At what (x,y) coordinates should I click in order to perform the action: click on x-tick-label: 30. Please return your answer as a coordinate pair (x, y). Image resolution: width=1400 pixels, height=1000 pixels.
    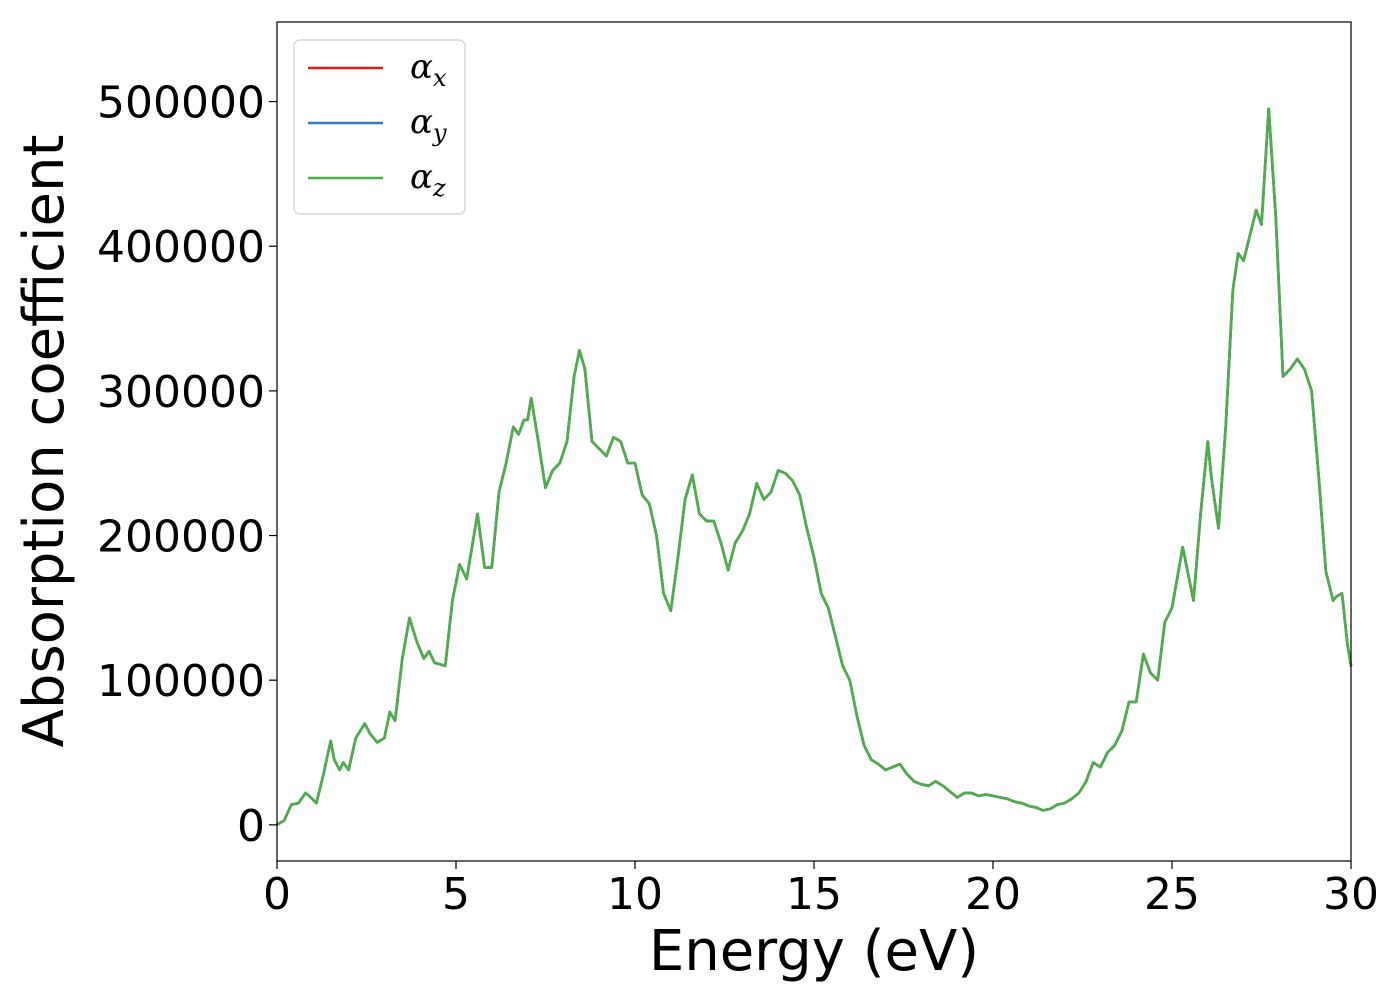
    Looking at the image, I should click on (1351, 894).